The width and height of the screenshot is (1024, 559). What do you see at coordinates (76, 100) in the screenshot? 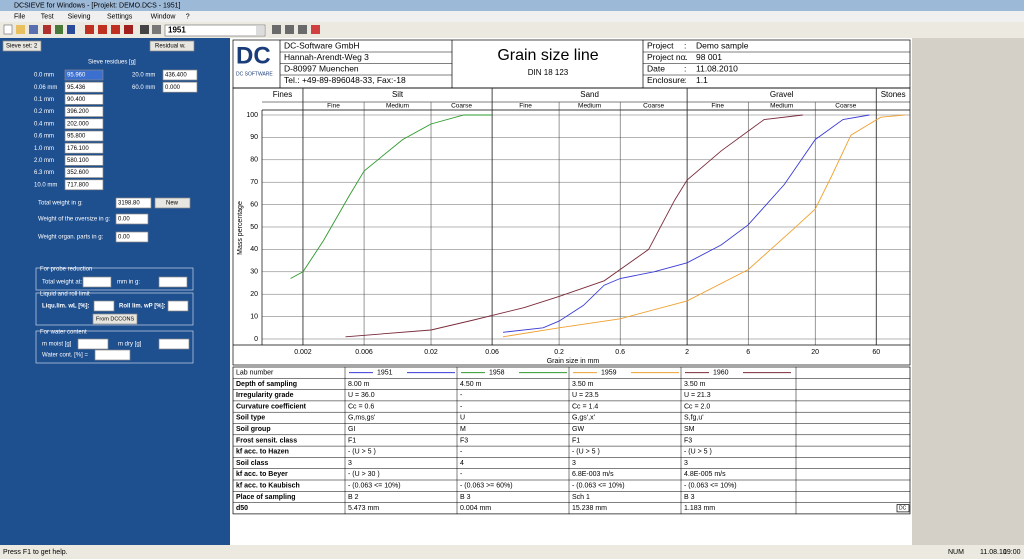
I see `input-value: 90.400` at bounding box center [76, 100].